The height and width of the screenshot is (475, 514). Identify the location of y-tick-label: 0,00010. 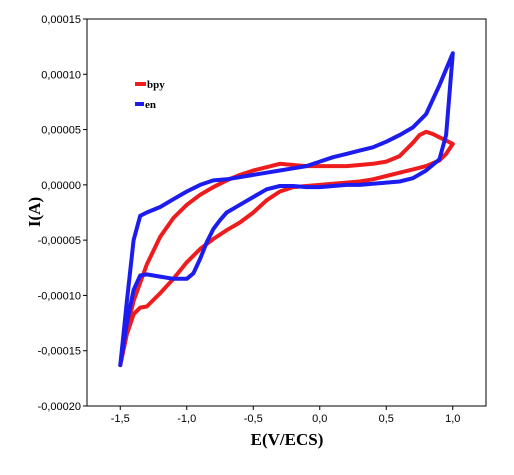
(61, 75).